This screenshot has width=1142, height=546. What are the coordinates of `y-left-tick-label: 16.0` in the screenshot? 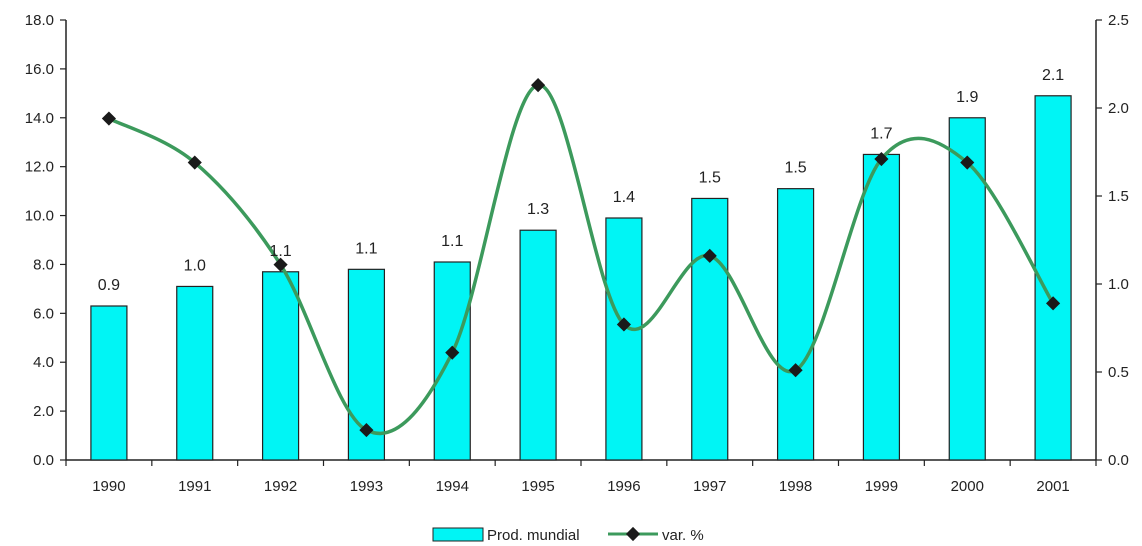 It's located at (39, 69).